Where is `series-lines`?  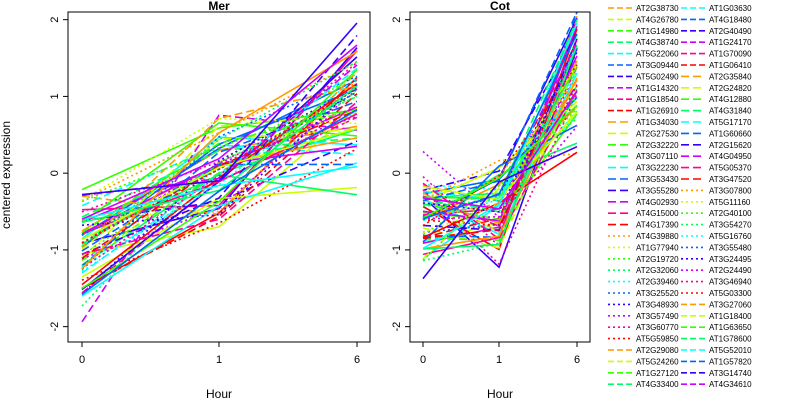
series-lines is located at coordinates (500, 146).